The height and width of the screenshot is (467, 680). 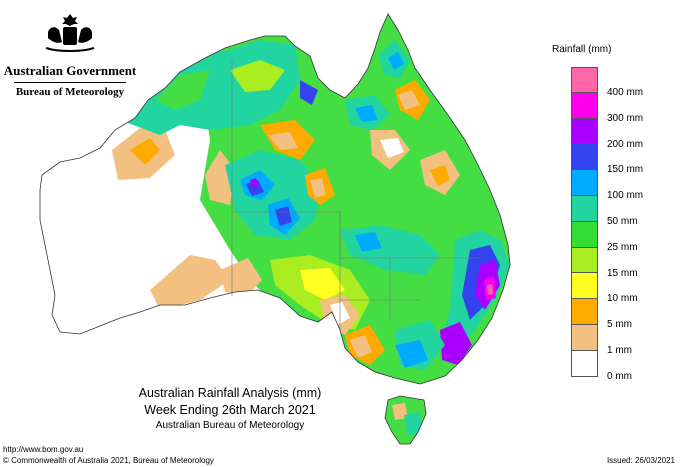 What do you see at coordinates (621, 134) in the screenshot?
I see `legend-row: 200 mm` at bounding box center [621, 134].